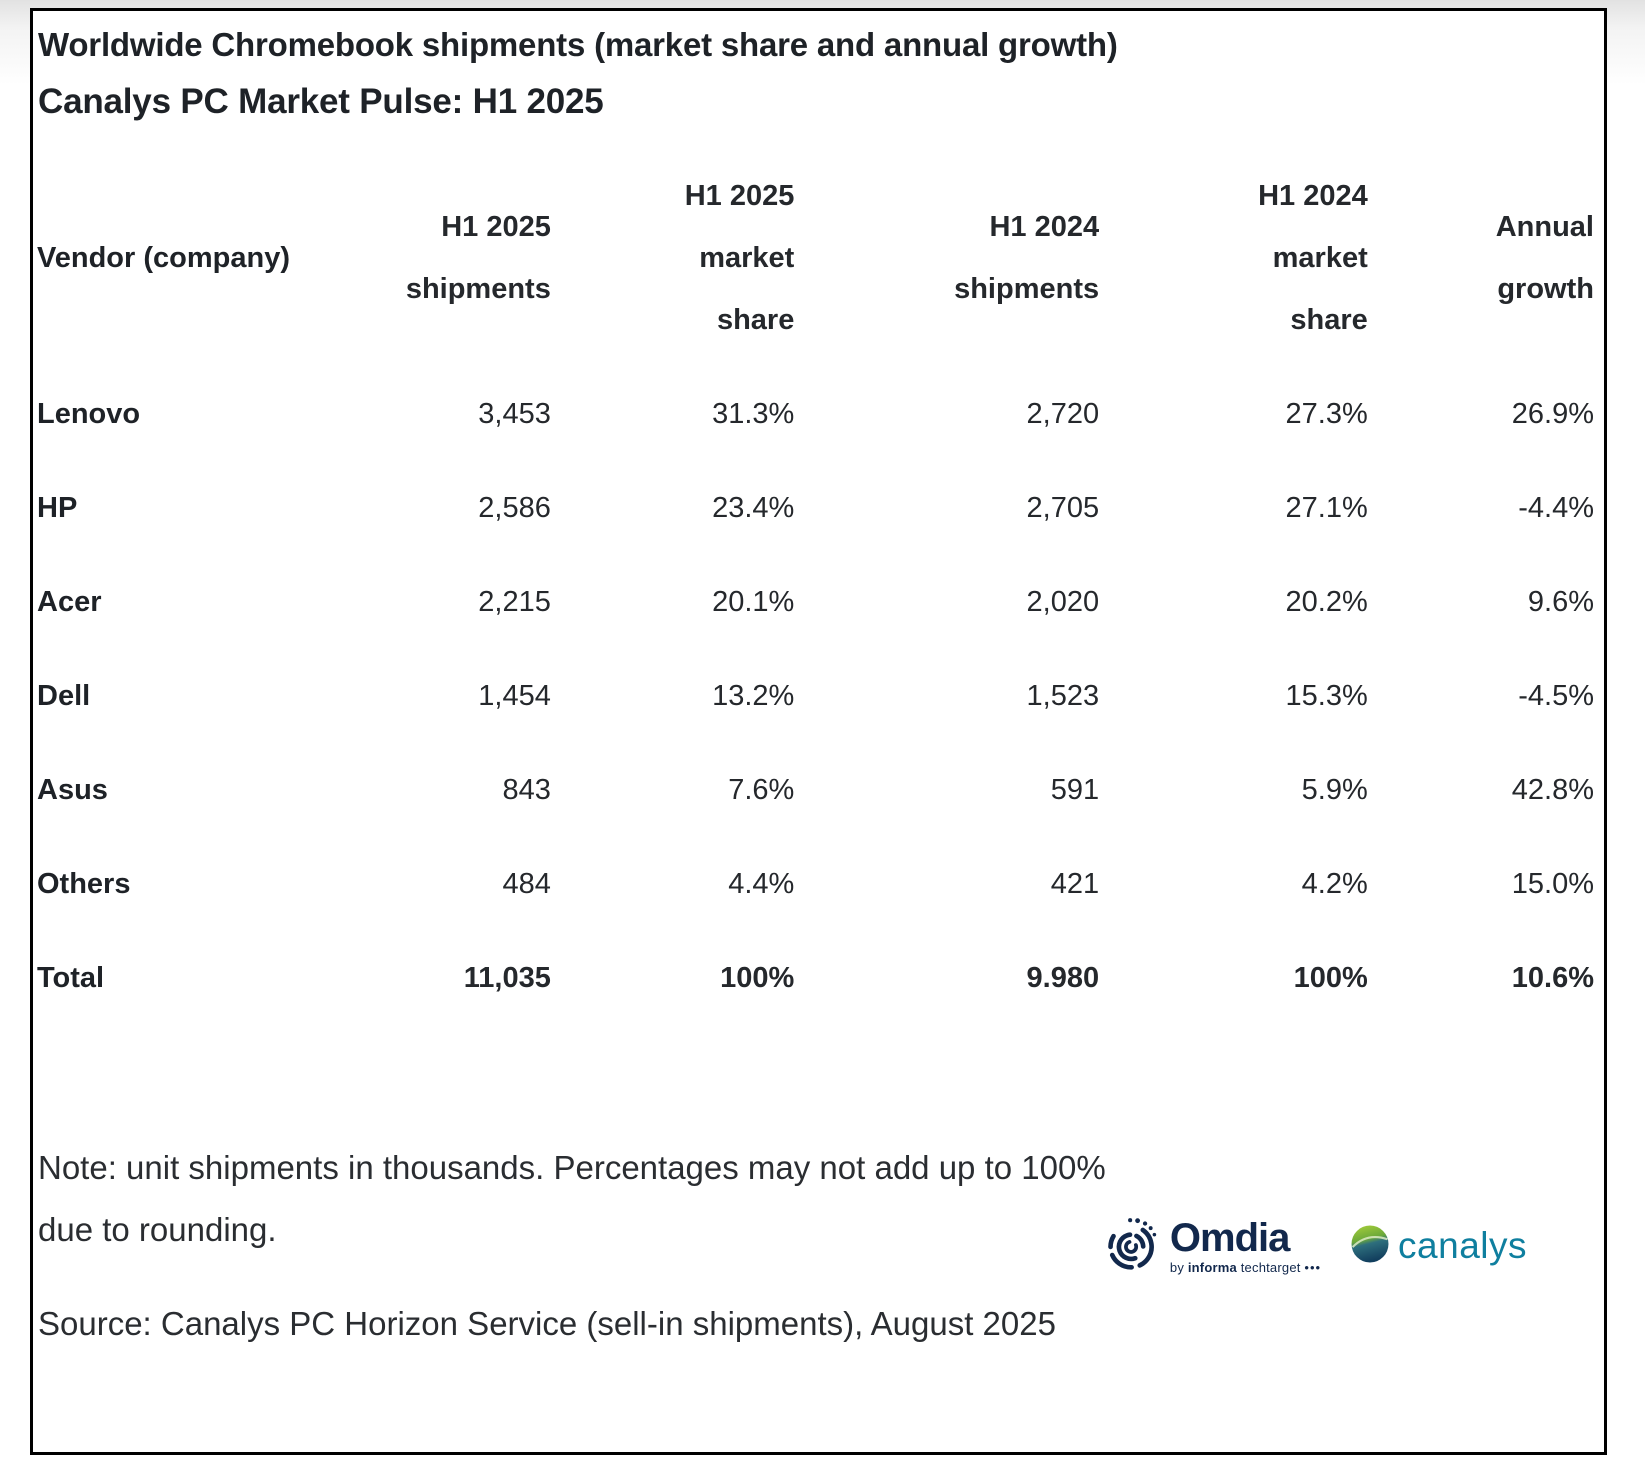 The width and height of the screenshot is (1645, 1475). What do you see at coordinates (1212, 1267) in the screenshot?
I see `omdia-tagline-informa: informa` at bounding box center [1212, 1267].